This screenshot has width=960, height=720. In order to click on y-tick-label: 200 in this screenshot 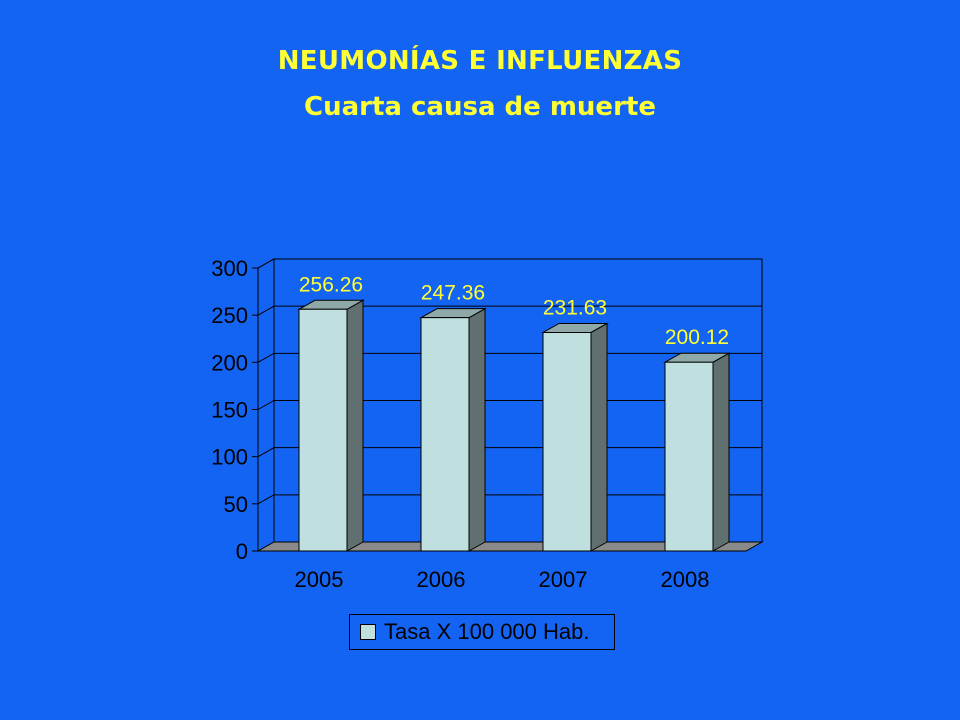, I will do `click(229, 362)`.